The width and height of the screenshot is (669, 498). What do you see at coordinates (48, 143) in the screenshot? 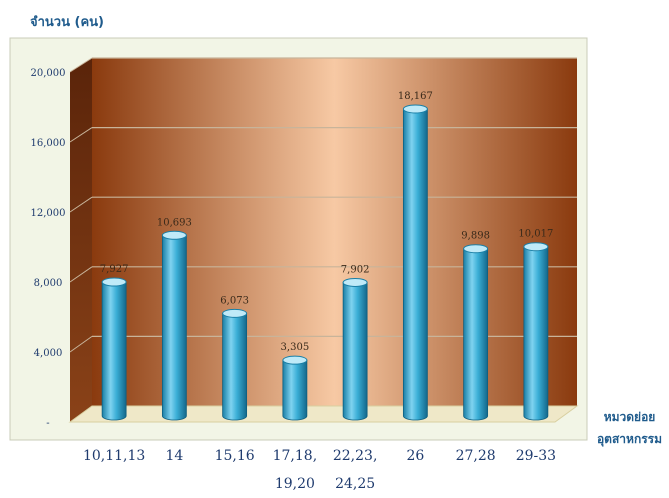
I see `y-tick-label: 16,000` at bounding box center [48, 143].